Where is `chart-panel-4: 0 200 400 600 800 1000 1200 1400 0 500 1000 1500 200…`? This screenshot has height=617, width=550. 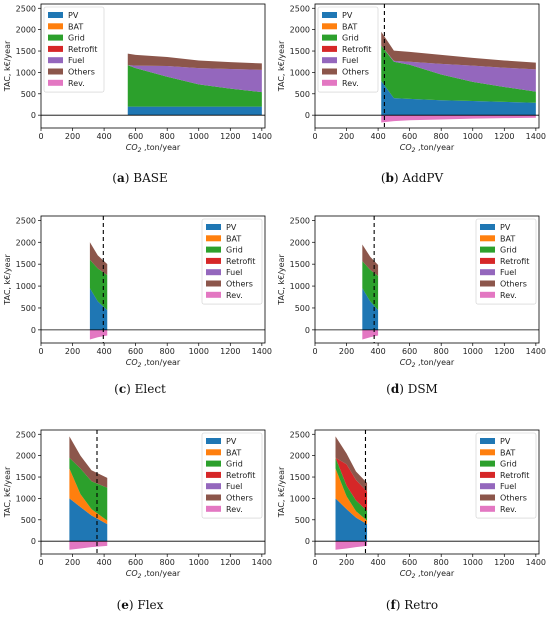 chart-panel-4: 0 200 400 600 800 1000 1200 1400 0 500 1000 1500 200… is located at coordinates (411, 305).